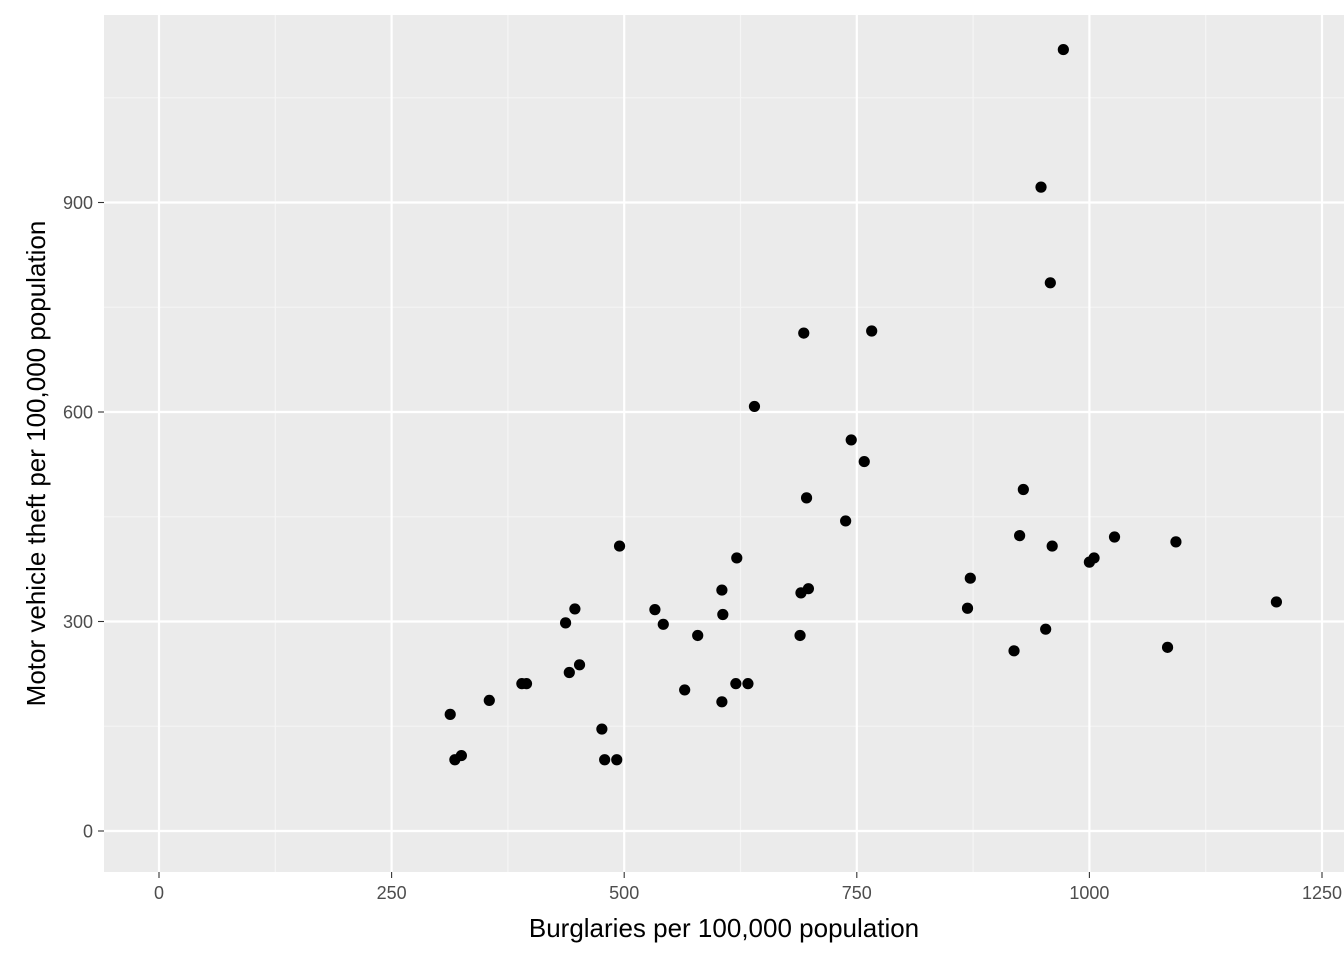 The image size is (1344, 960). What do you see at coordinates (624, 893) in the screenshot?
I see `x-tick-label: 500` at bounding box center [624, 893].